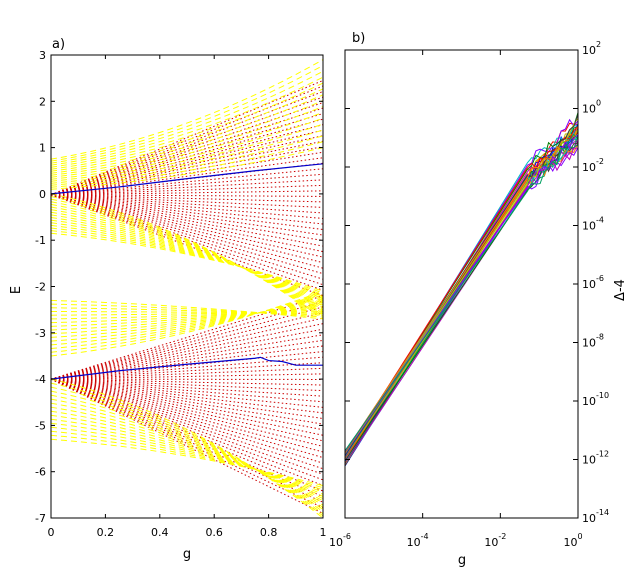  I want to click on panel-b-label: b), so click(358, 38).